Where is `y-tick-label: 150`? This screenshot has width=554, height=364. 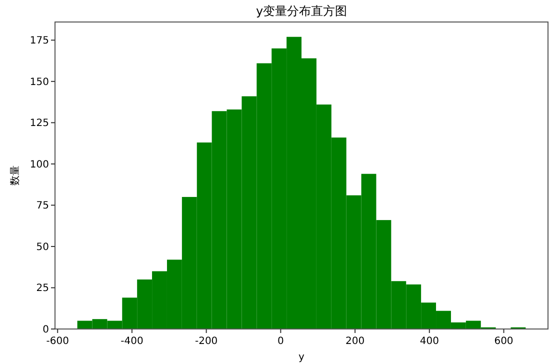
y-tick-label: 150 is located at coordinates (39, 82).